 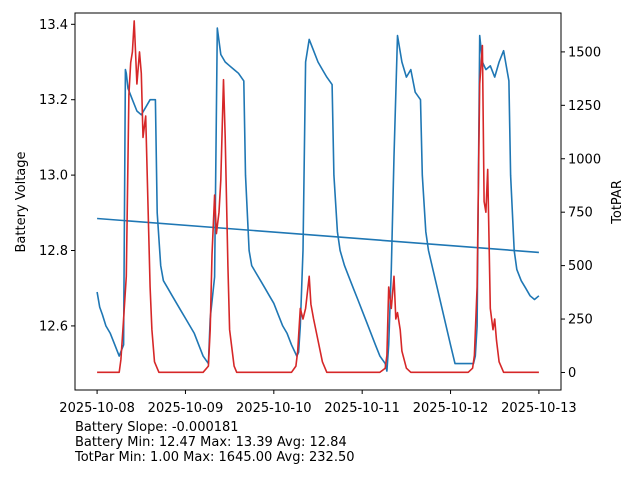 What do you see at coordinates (362, 408) in the screenshot?
I see `x-tick-label: 2025-10-11` at bounding box center [362, 408].